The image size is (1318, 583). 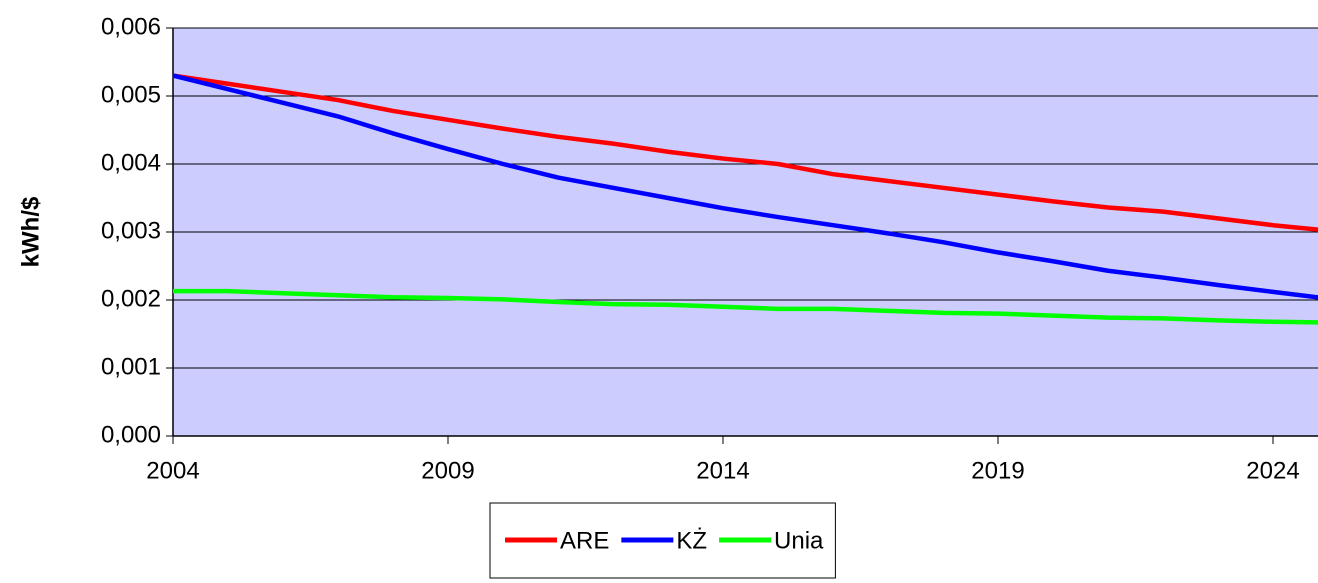 I want to click on legend: ARE KŻ Unia, so click(x=662, y=540).